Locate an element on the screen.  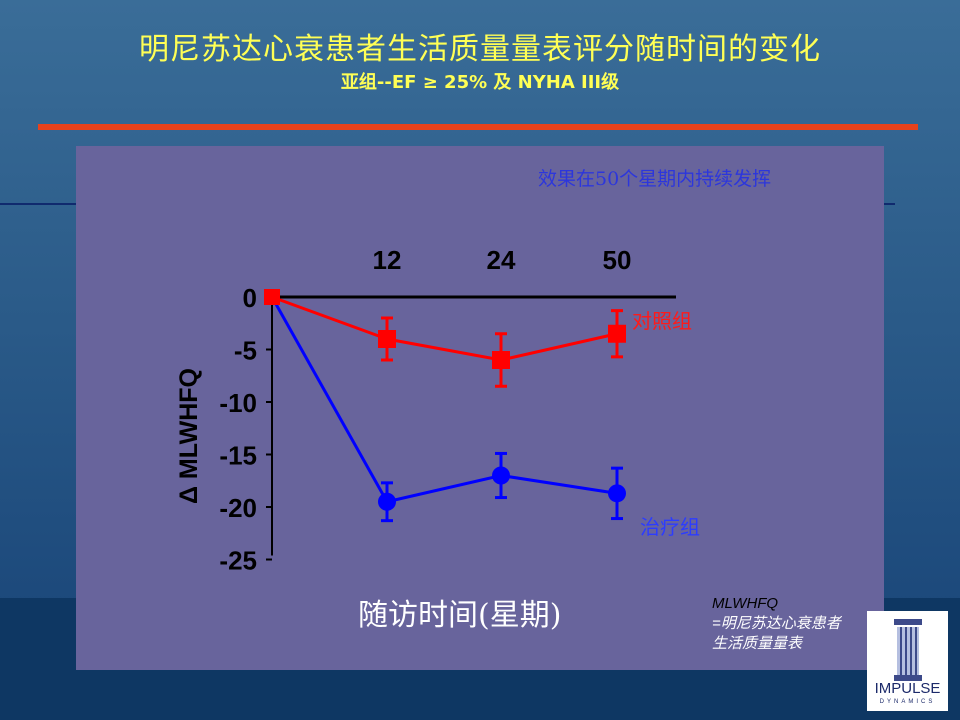
x-tick-label: 50 is located at coordinates (617, 260).